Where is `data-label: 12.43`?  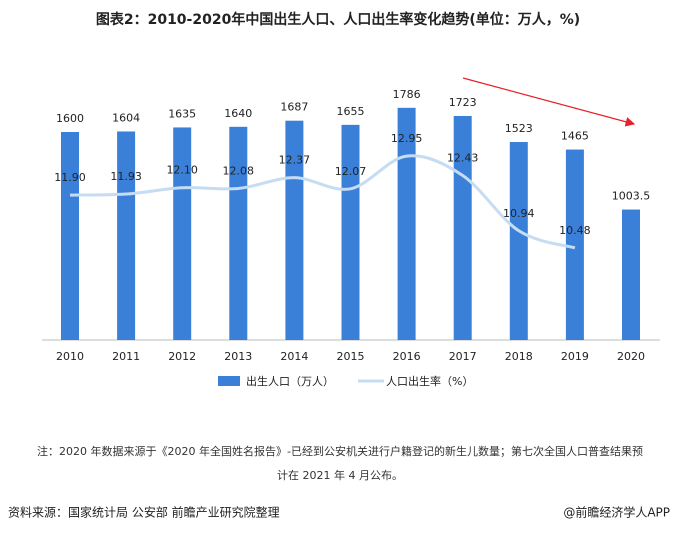
data-label: 12.43 is located at coordinates (463, 157).